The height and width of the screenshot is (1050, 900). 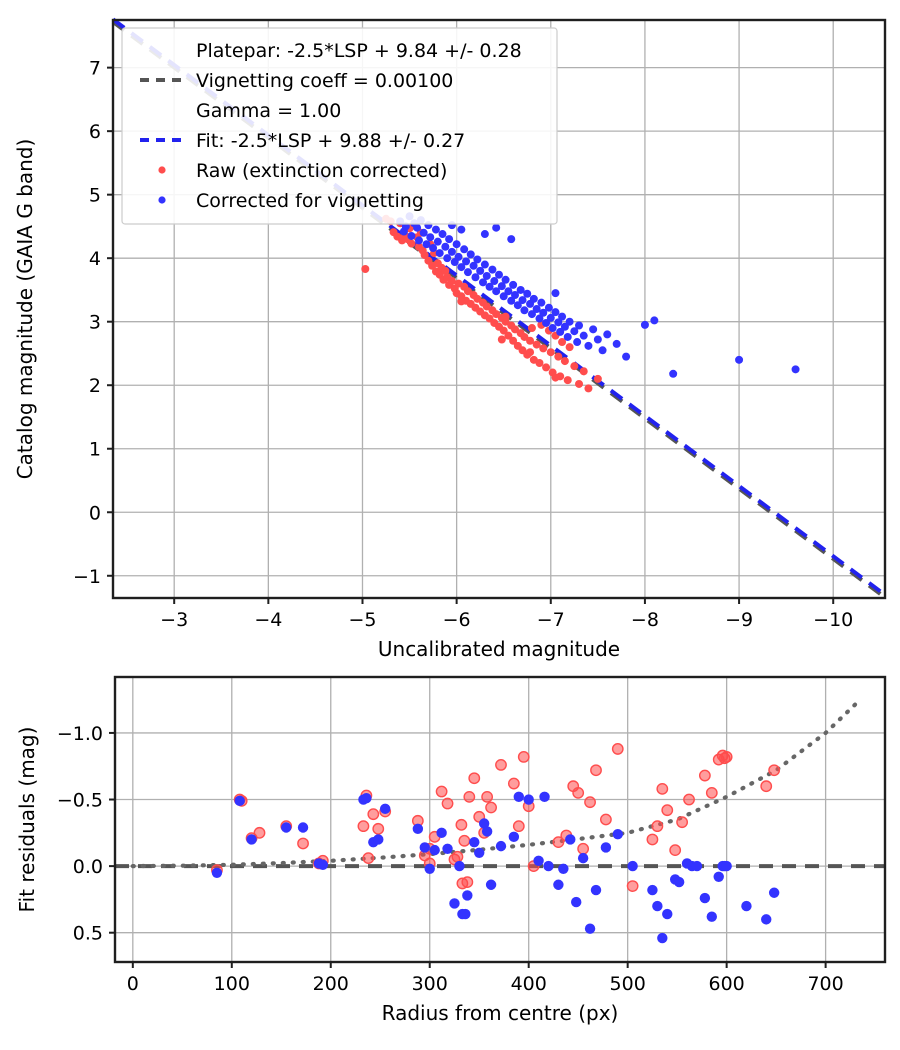 What do you see at coordinates (95, 386) in the screenshot?
I see `y-tick-label: 2` at bounding box center [95, 386].